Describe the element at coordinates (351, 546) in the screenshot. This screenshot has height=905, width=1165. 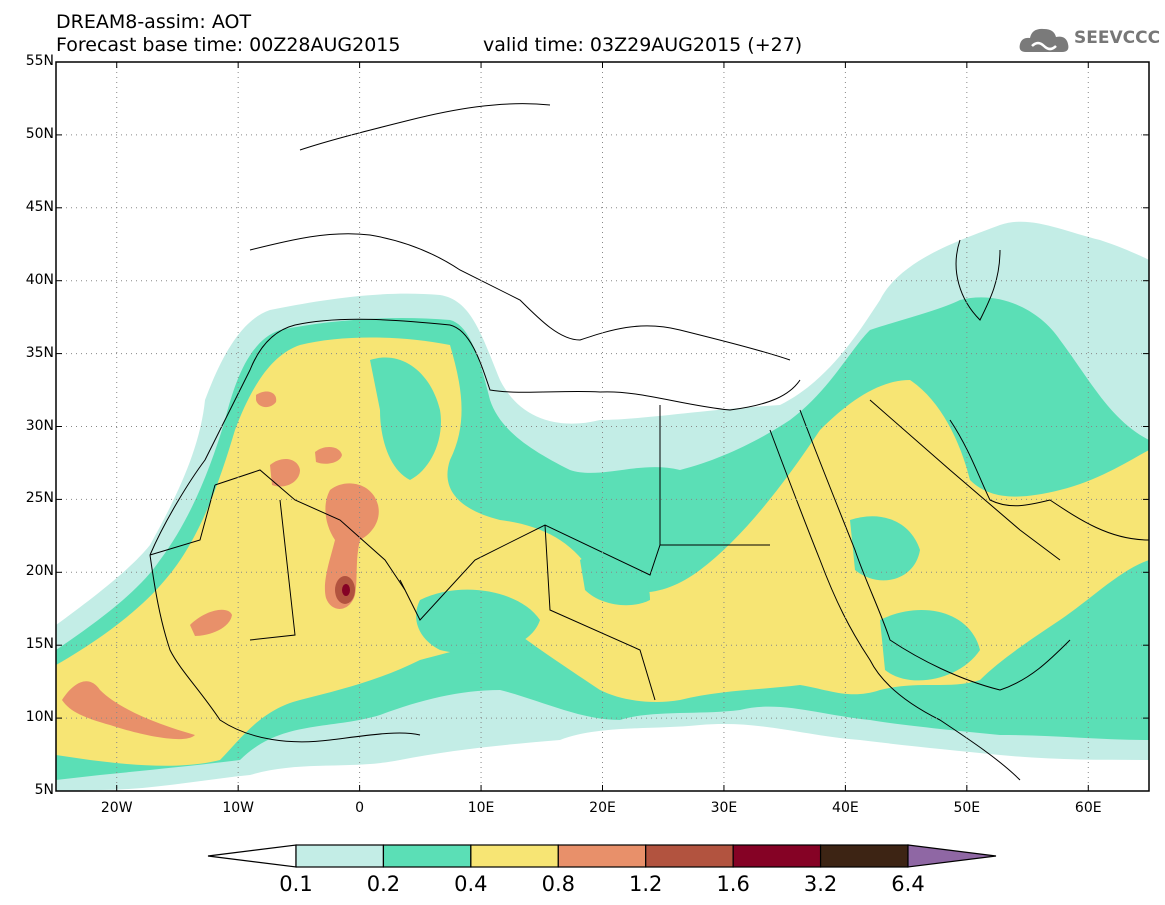
I see `aot-patch-0.8-central` at that location.